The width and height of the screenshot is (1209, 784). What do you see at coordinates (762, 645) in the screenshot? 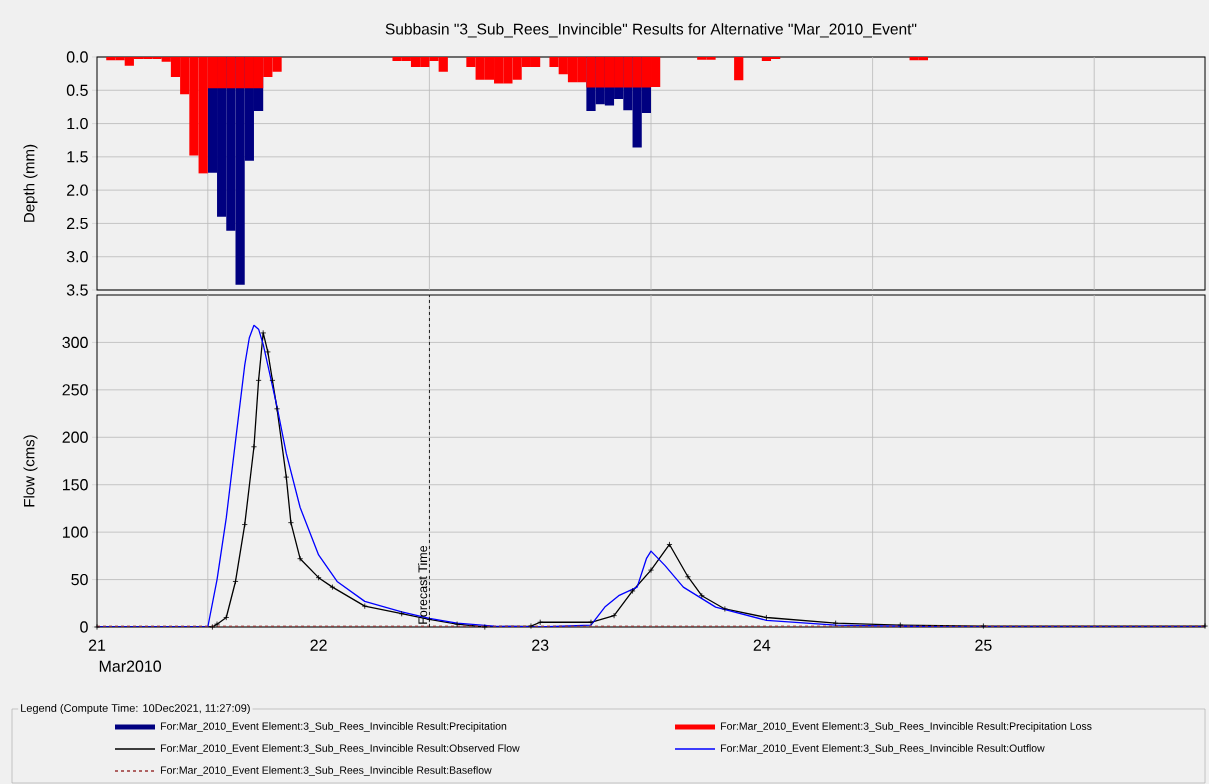
I see `x-tick-label: 24` at bounding box center [762, 645].